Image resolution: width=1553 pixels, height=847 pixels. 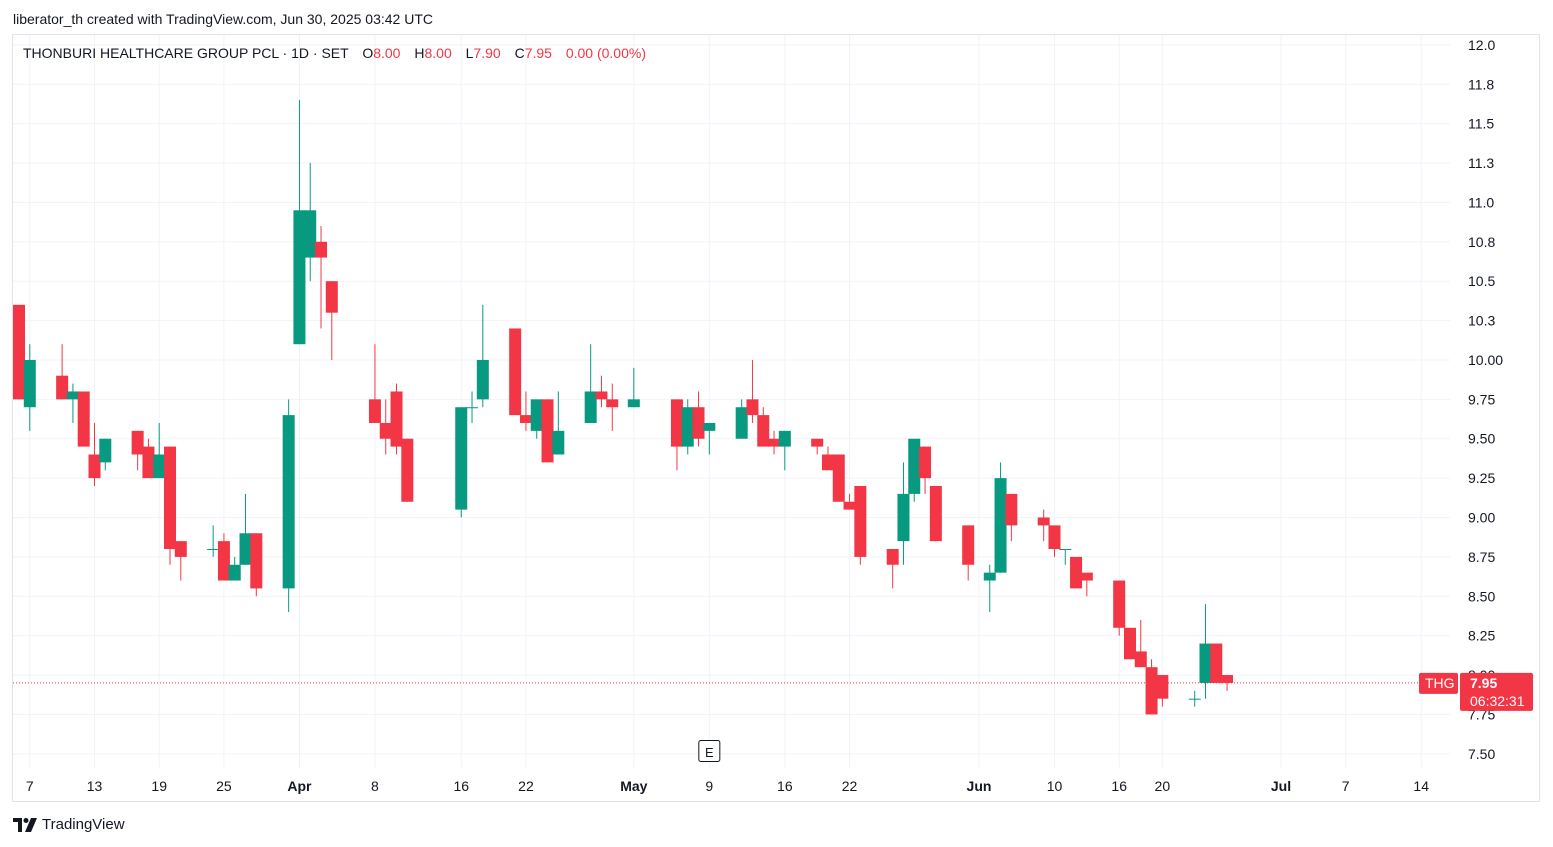 What do you see at coordinates (375, 786) in the screenshot?
I see `x-tick-label: 8` at bounding box center [375, 786].